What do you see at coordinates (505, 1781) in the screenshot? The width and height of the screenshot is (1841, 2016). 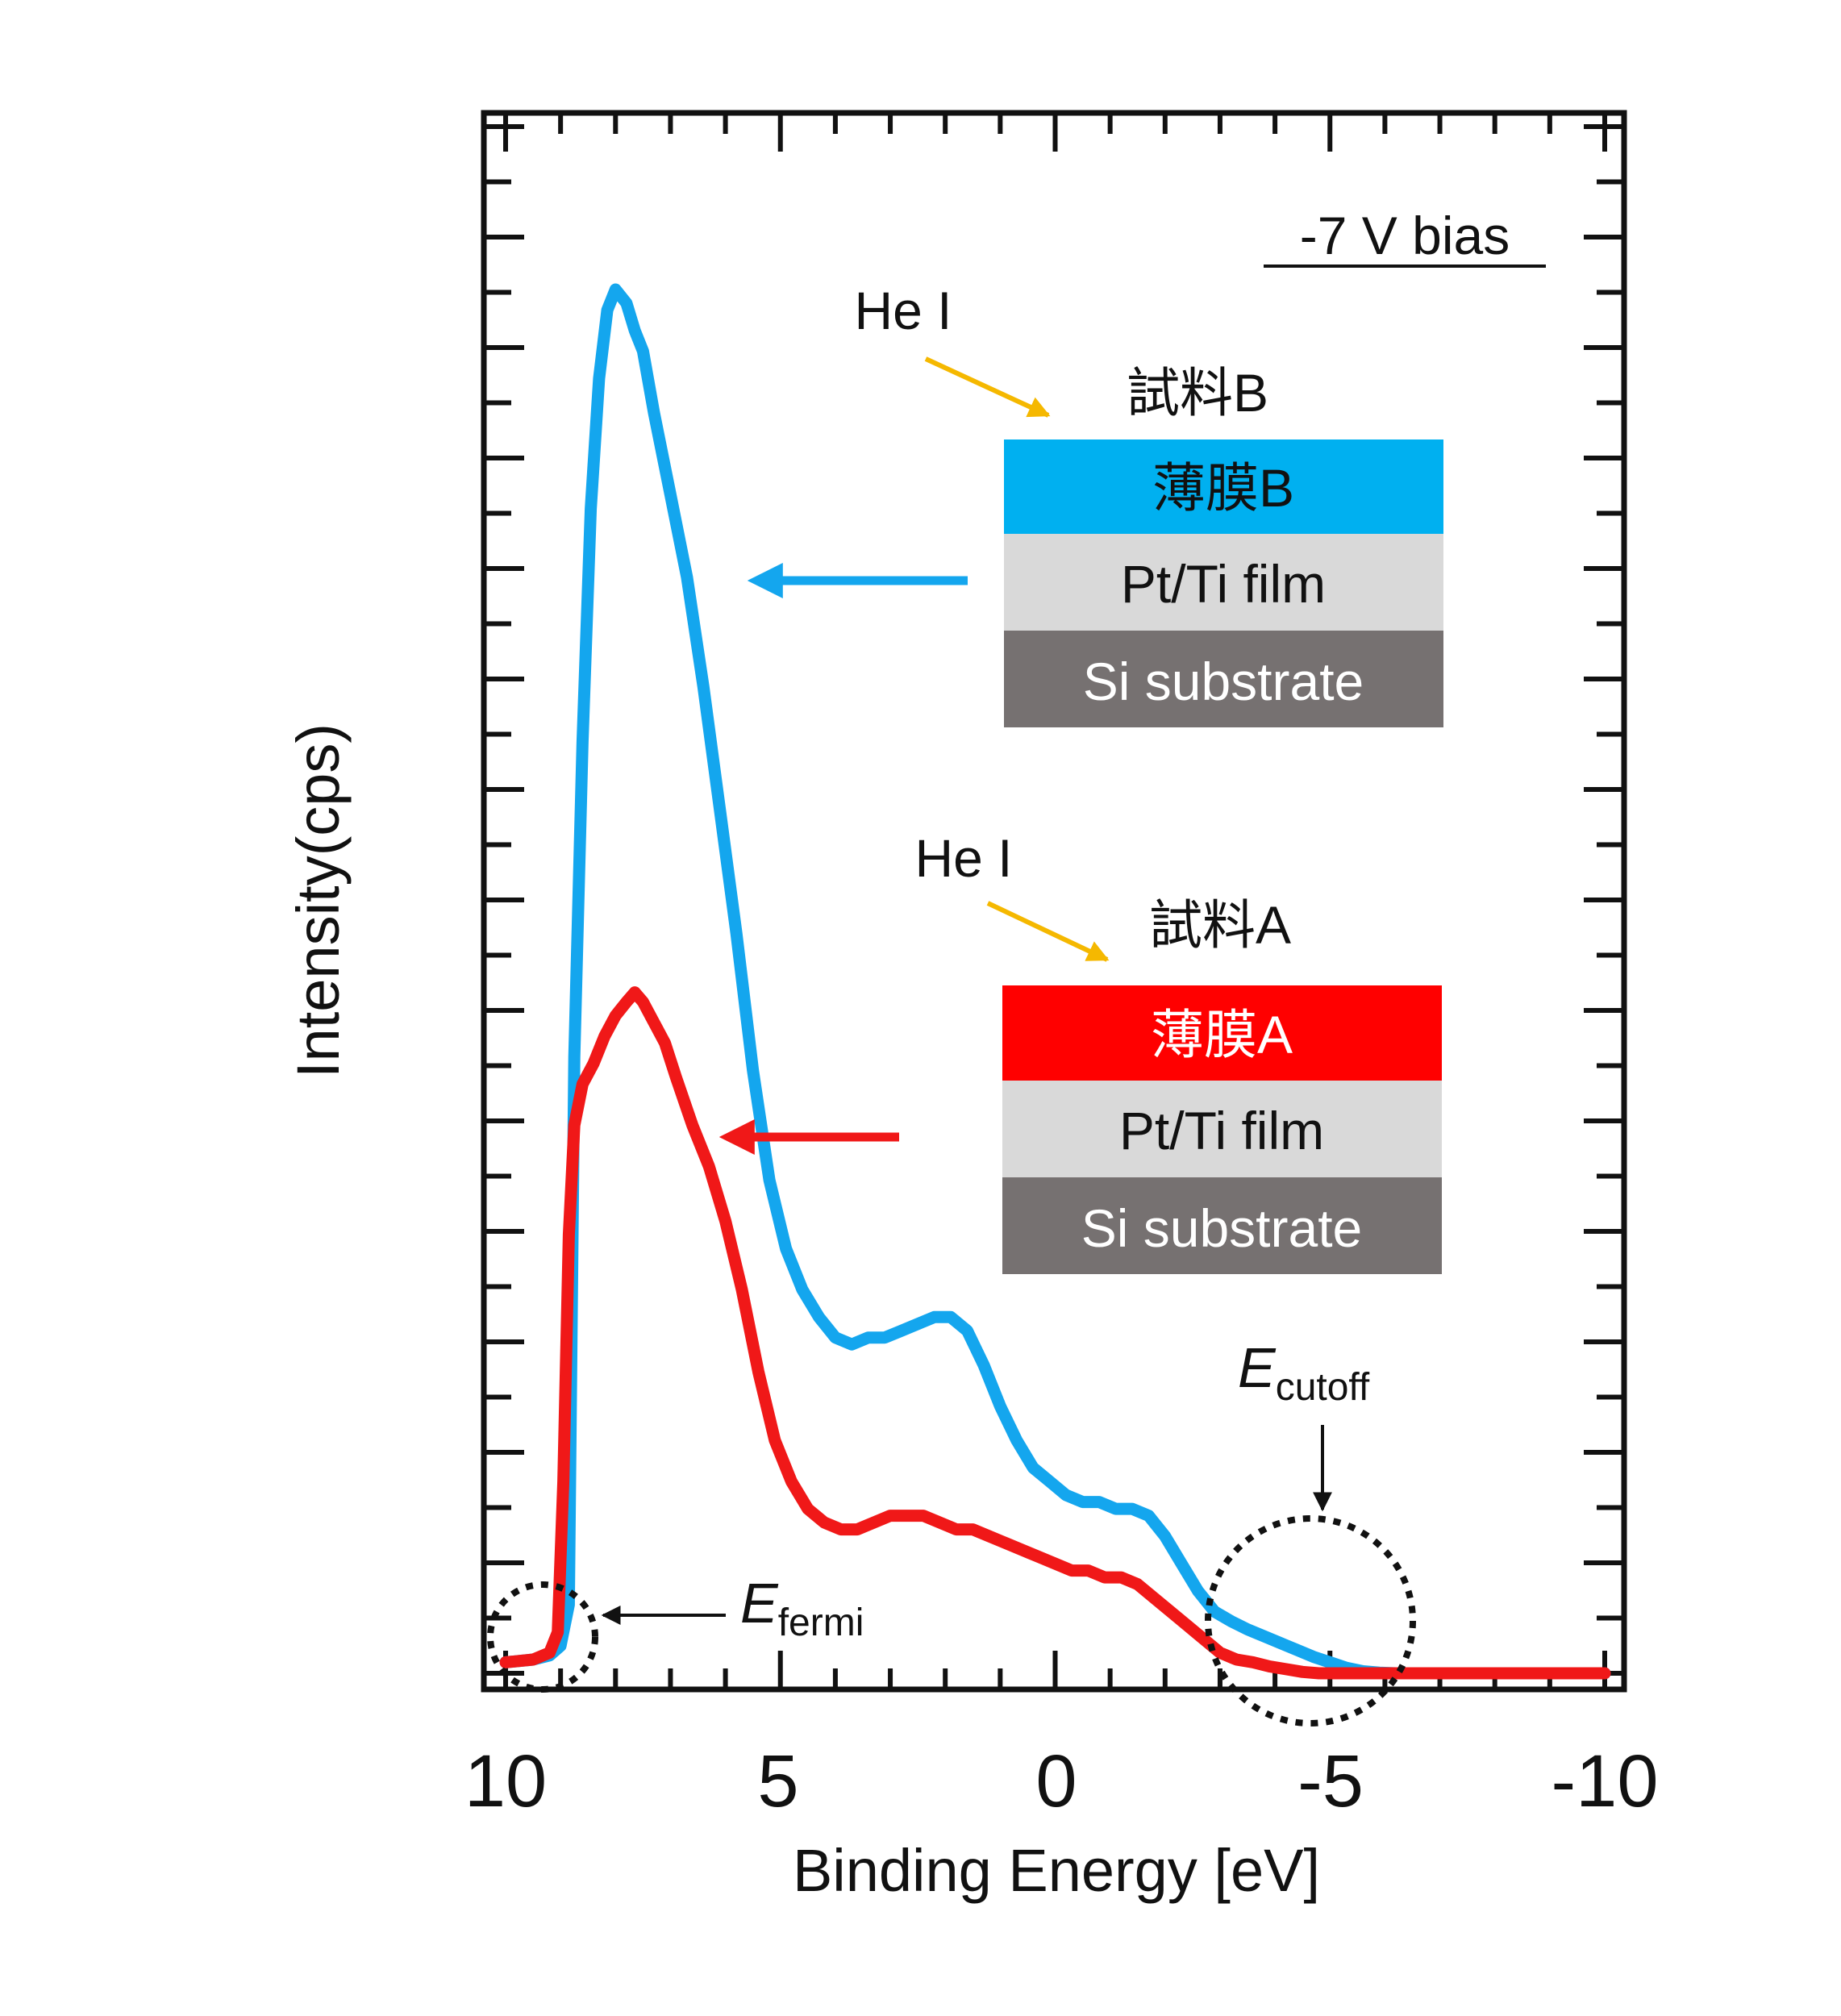 I see `x-tick-label: 10` at bounding box center [505, 1781].